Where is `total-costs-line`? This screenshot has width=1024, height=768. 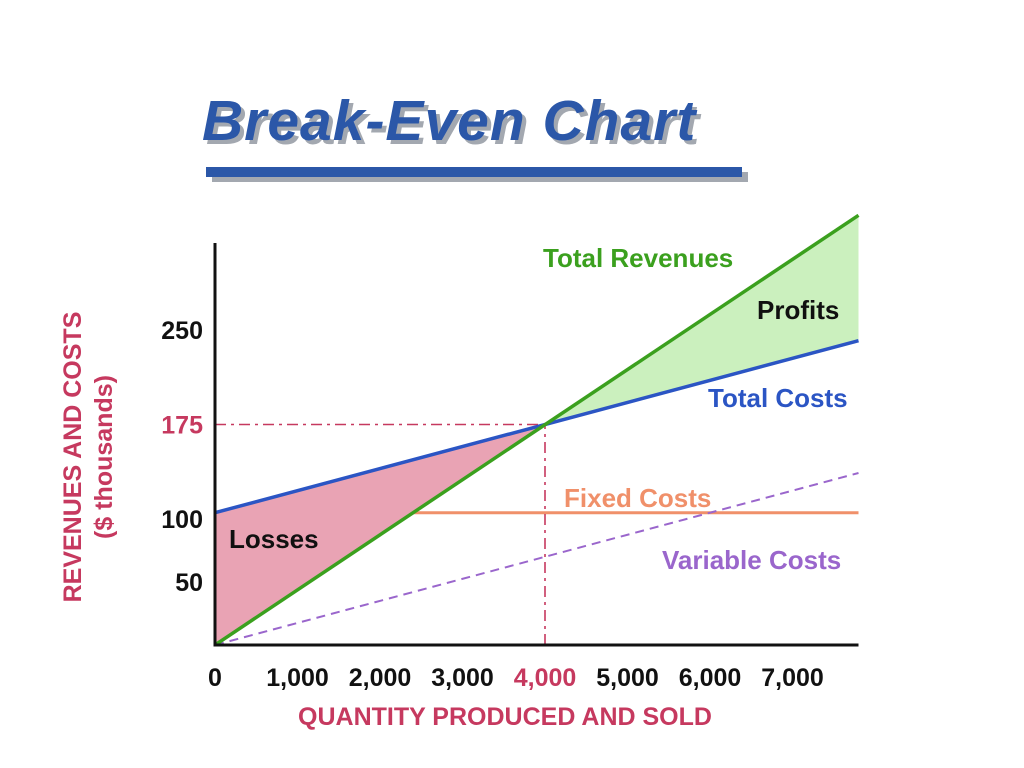 total-costs-line is located at coordinates (536, 427).